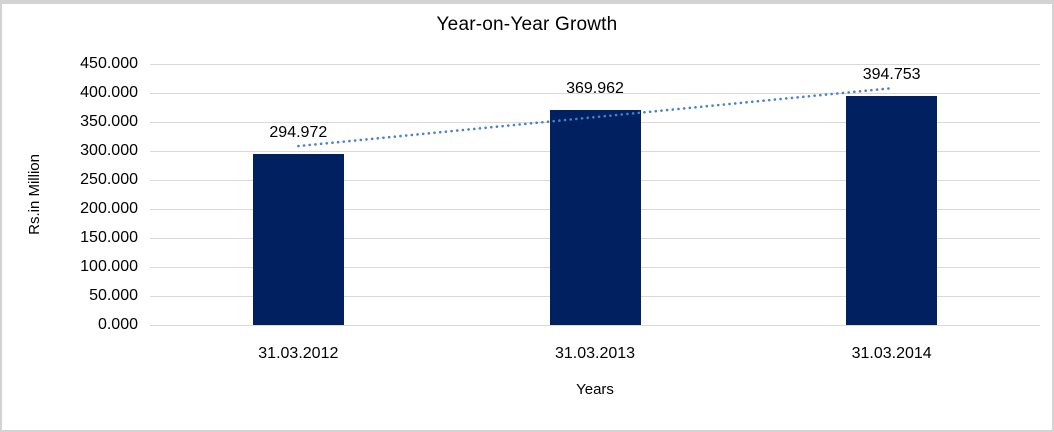 This screenshot has height=432, width=1054. I want to click on y-tick-label: 150.000, so click(109, 237).